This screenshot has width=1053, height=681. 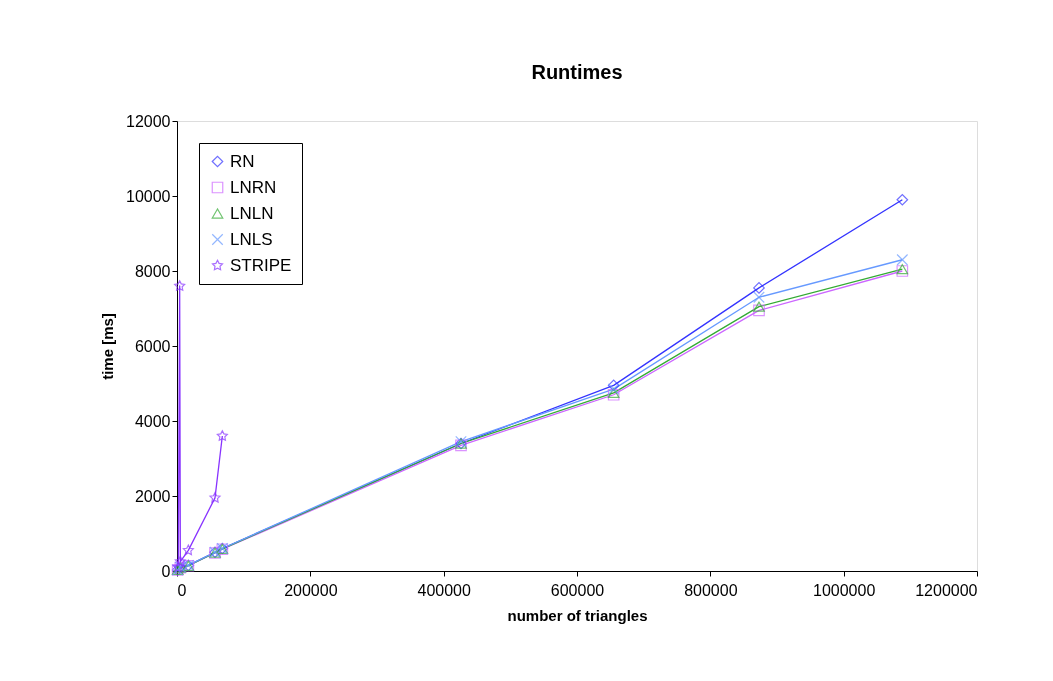 I want to click on y-tick-label: 10000, so click(x=148, y=196).